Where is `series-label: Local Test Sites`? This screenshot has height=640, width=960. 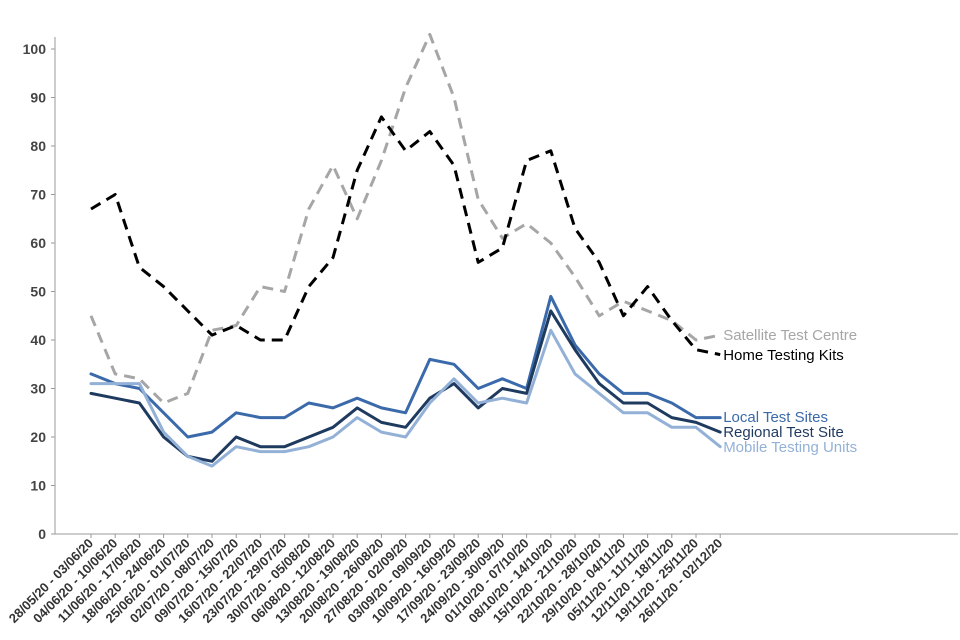
series-label: Local Test Sites is located at coordinates (775, 417).